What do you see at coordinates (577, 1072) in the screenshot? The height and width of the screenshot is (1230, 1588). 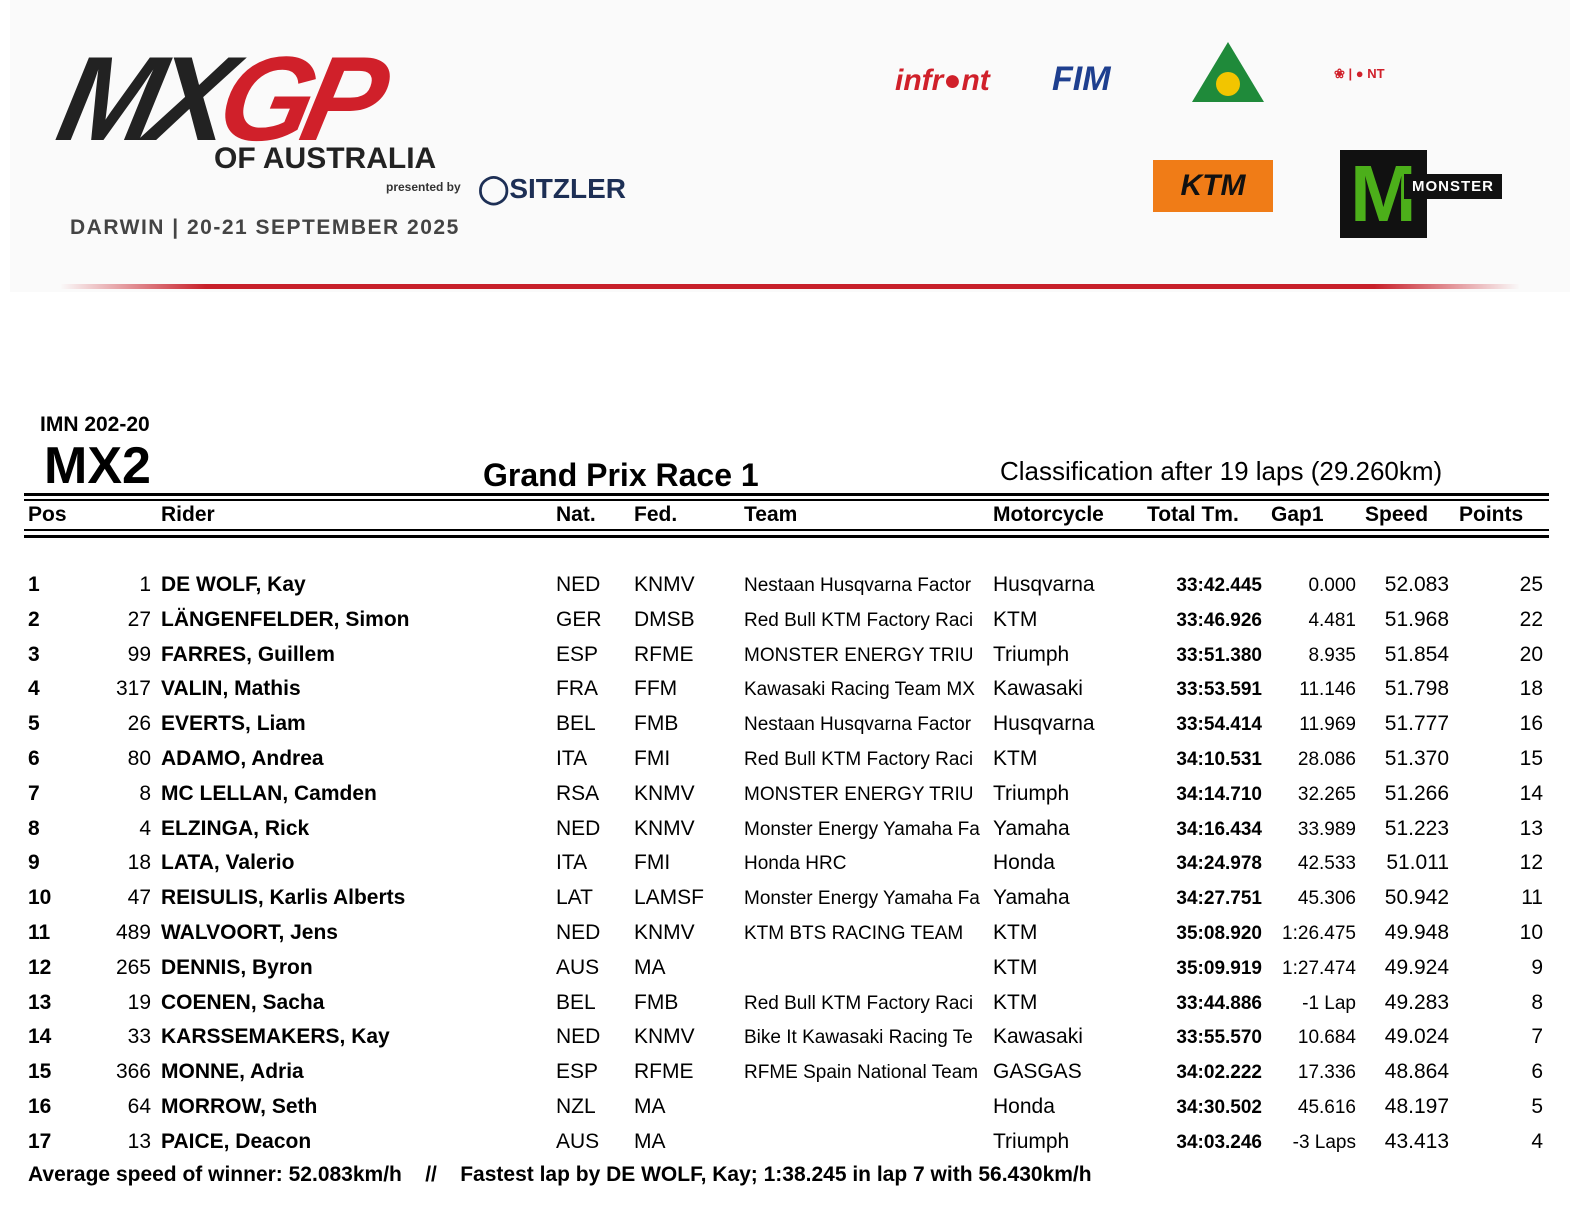 I see `cell-nat: ESP` at bounding box center [577, 1072].